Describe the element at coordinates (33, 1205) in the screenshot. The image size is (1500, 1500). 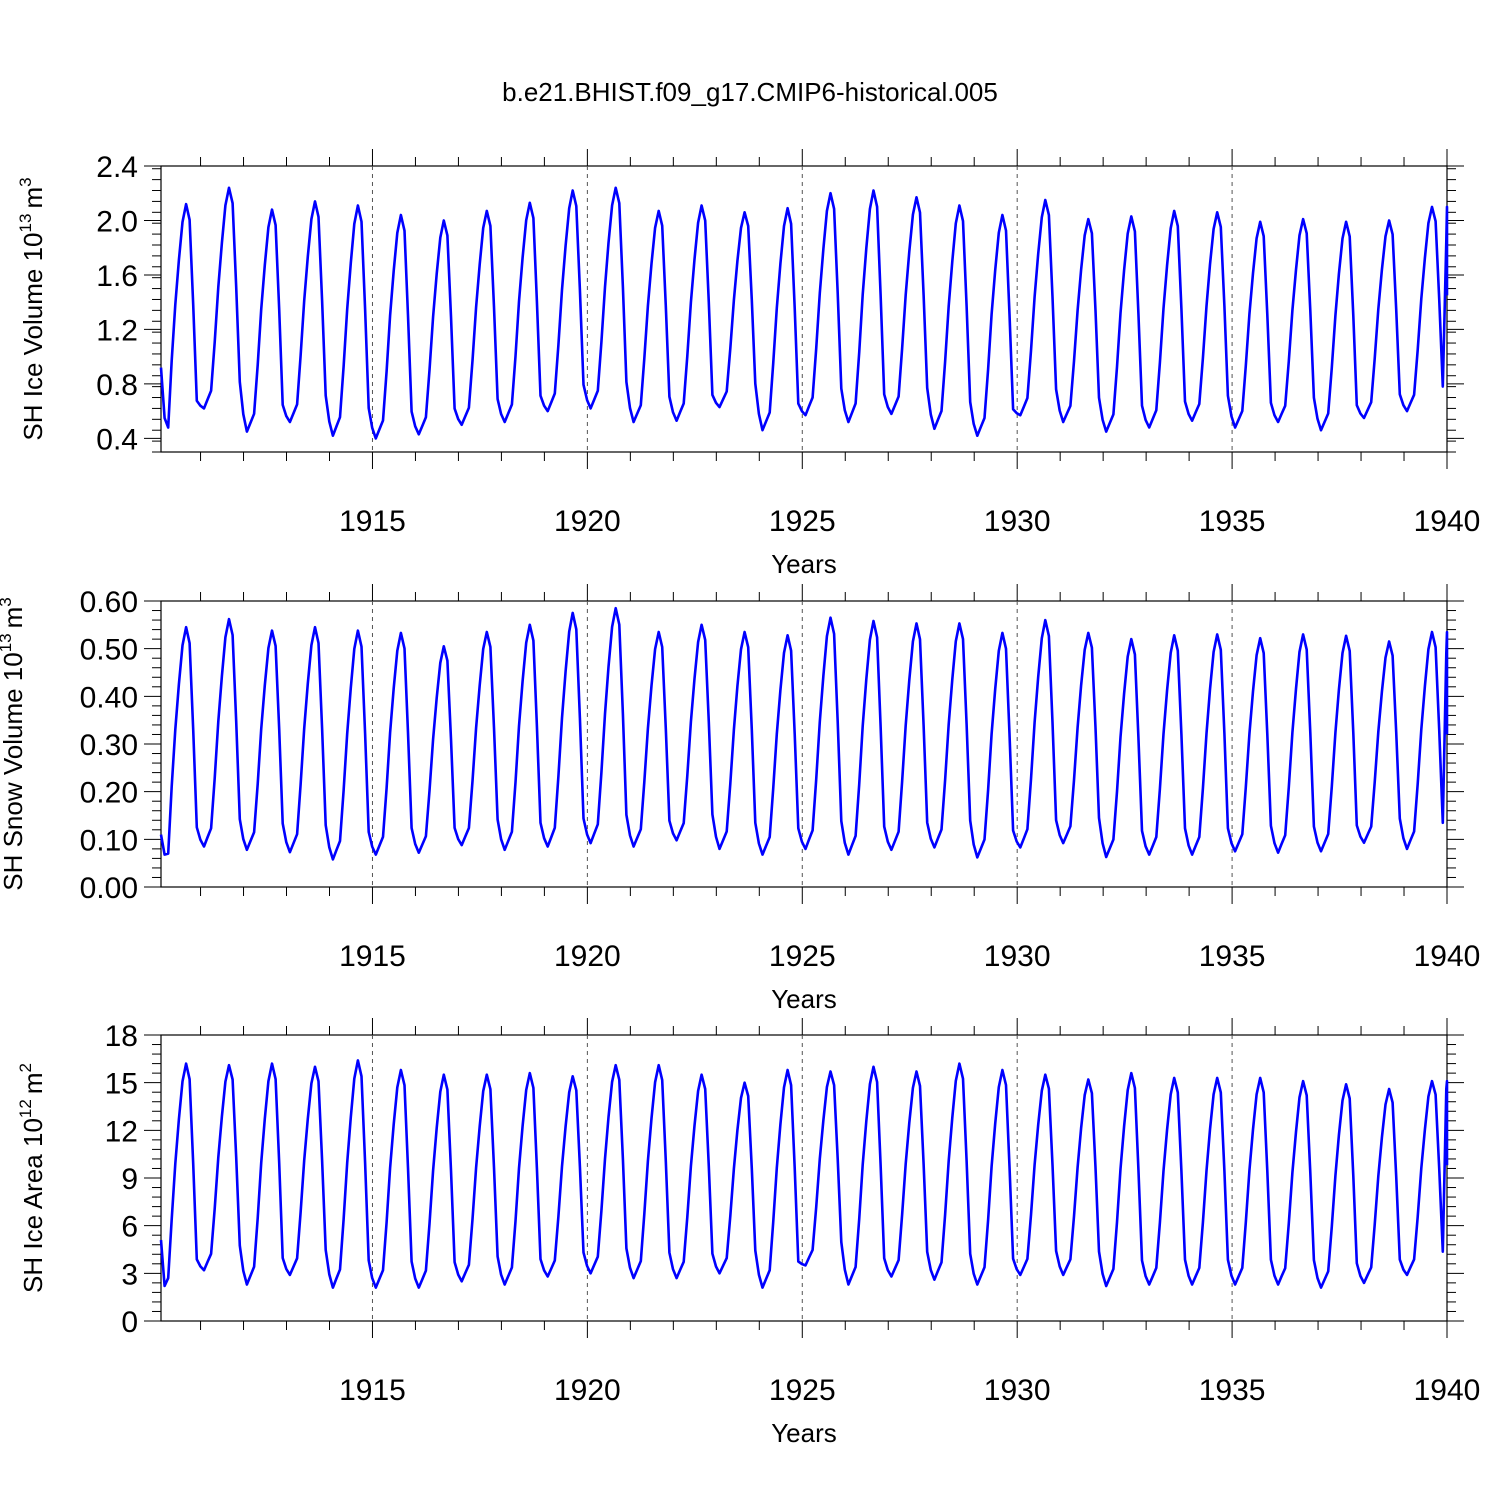
I see `y-axis-title-text: SH Ice Area 10` at that location.